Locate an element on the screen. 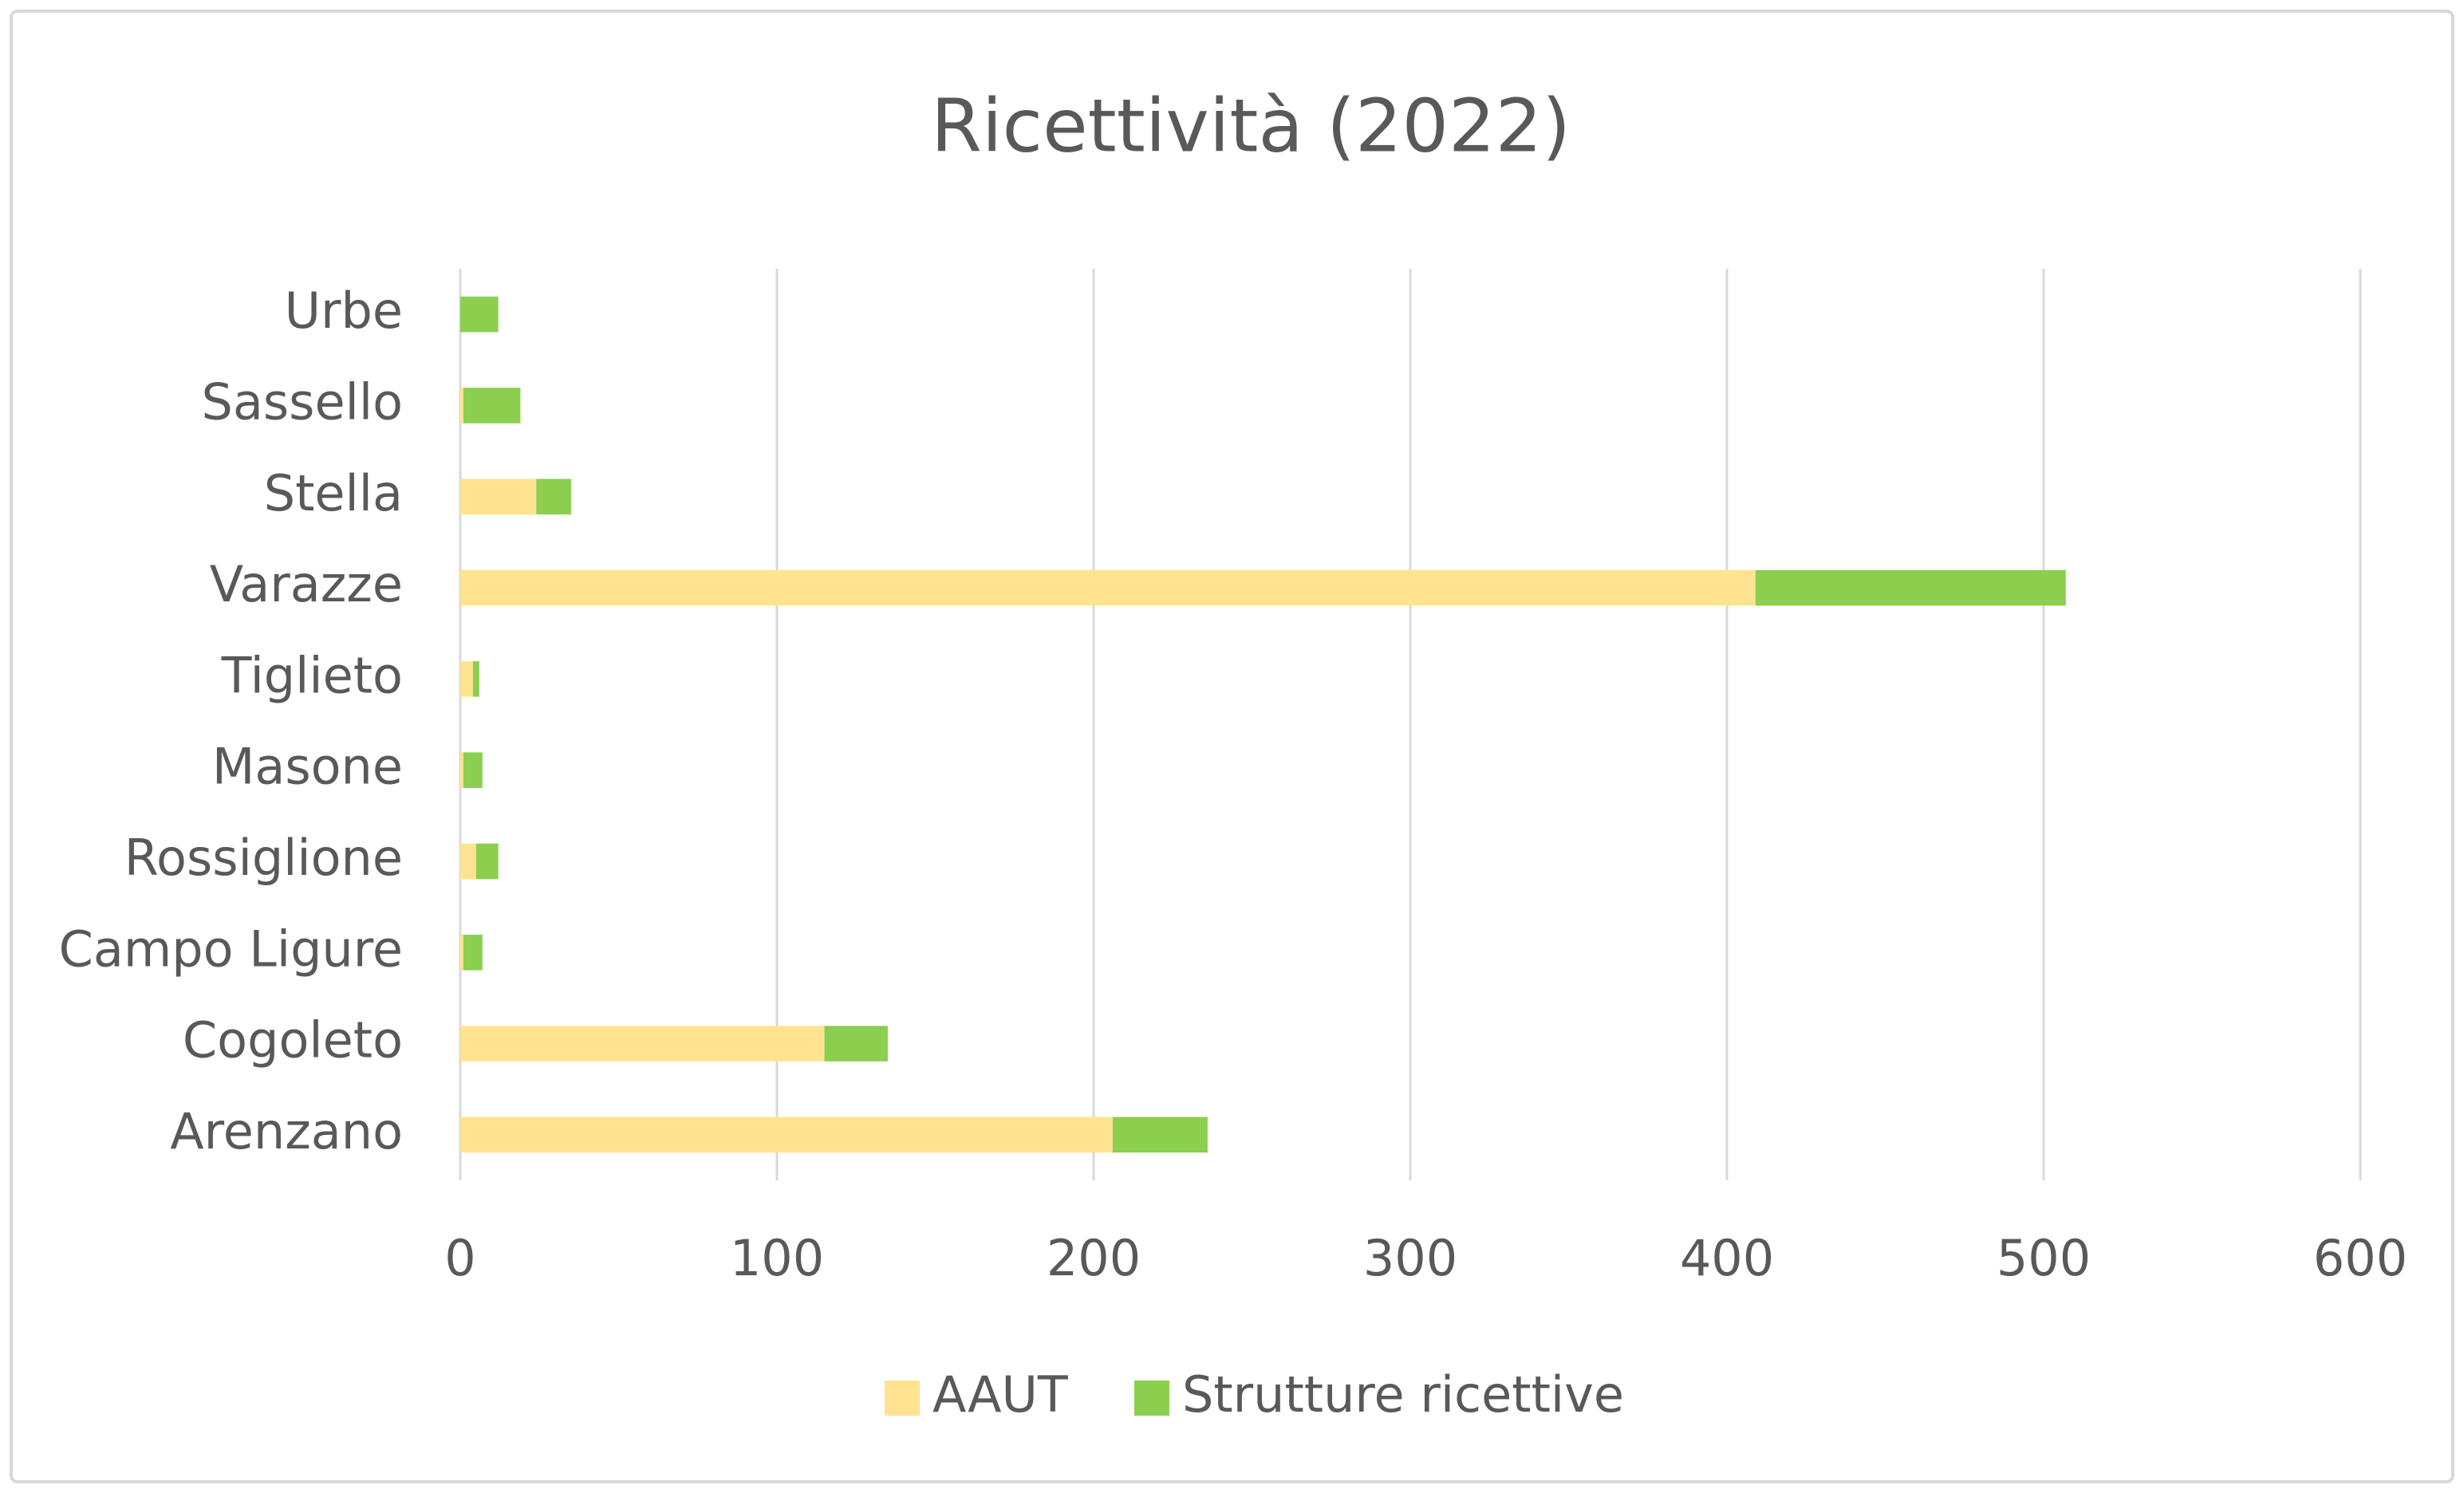 This screenshot has width=2464, height=1493. y-tick-label: Arenzano is located at coordinates (286, 1131).